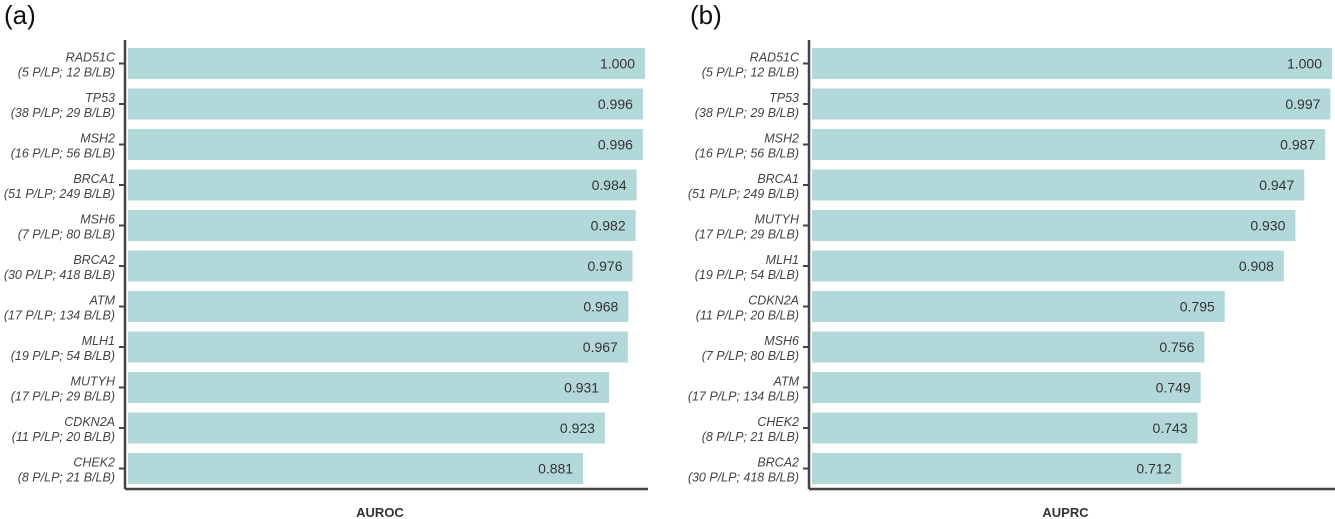  What do you see at coordinates (1302, 104) in the screenshot?
I see `value-label: 0.997` at bounding box center [1302, 104].